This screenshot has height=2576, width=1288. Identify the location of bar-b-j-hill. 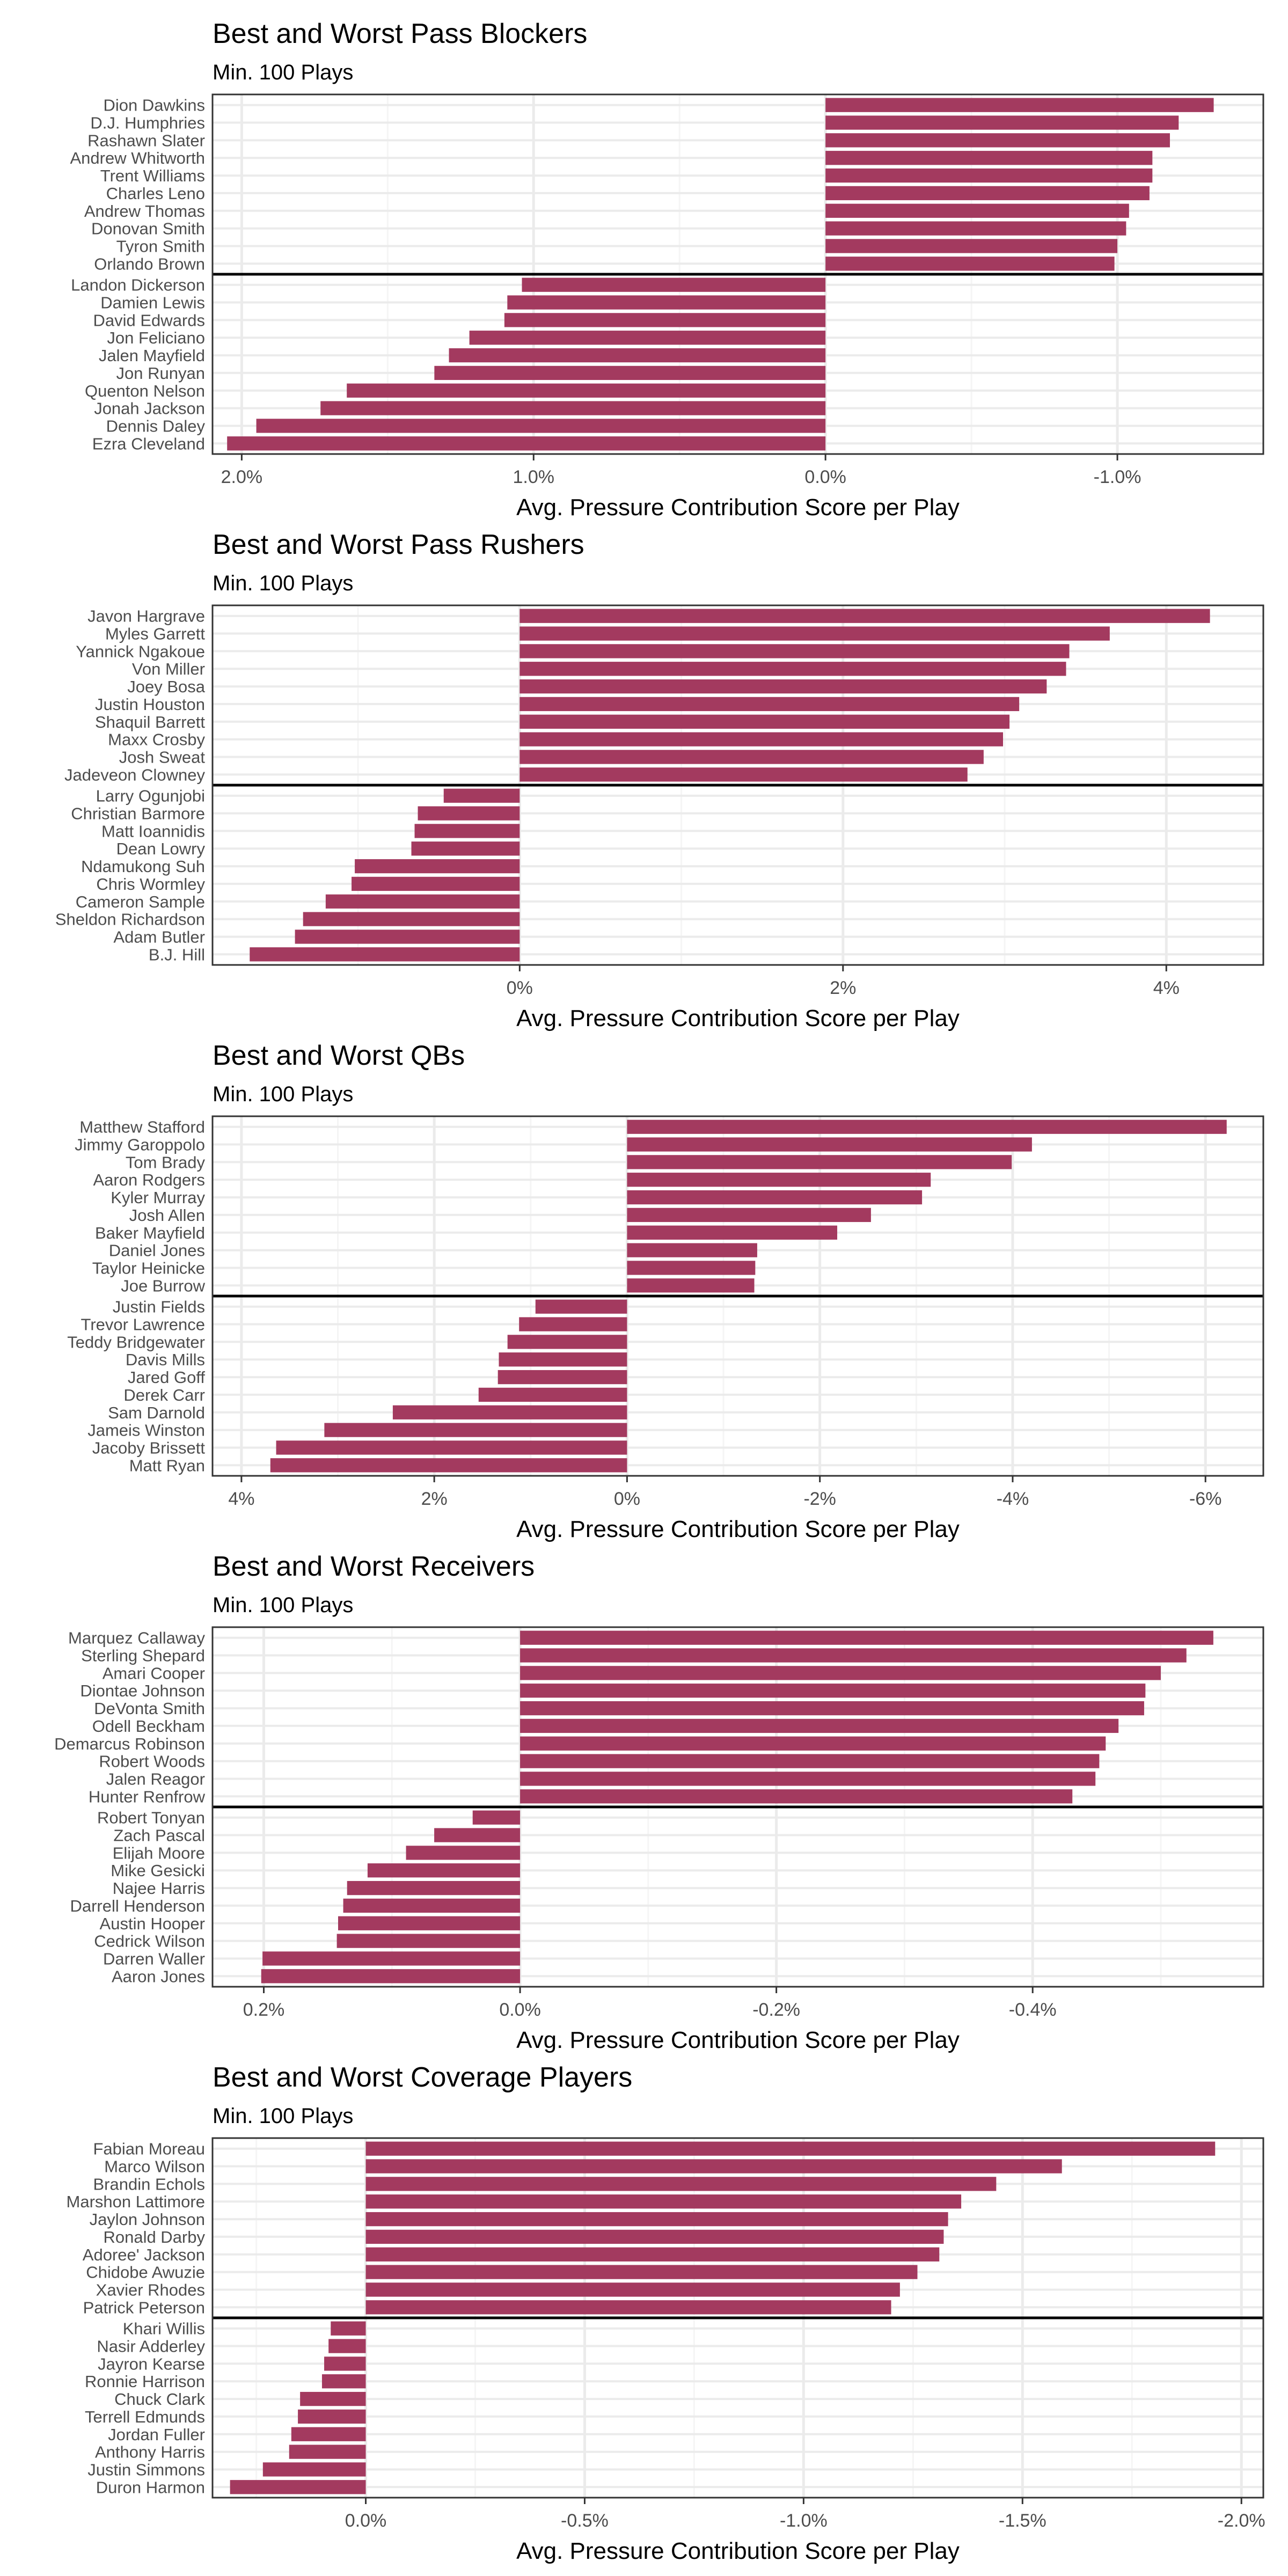
(385, 954).